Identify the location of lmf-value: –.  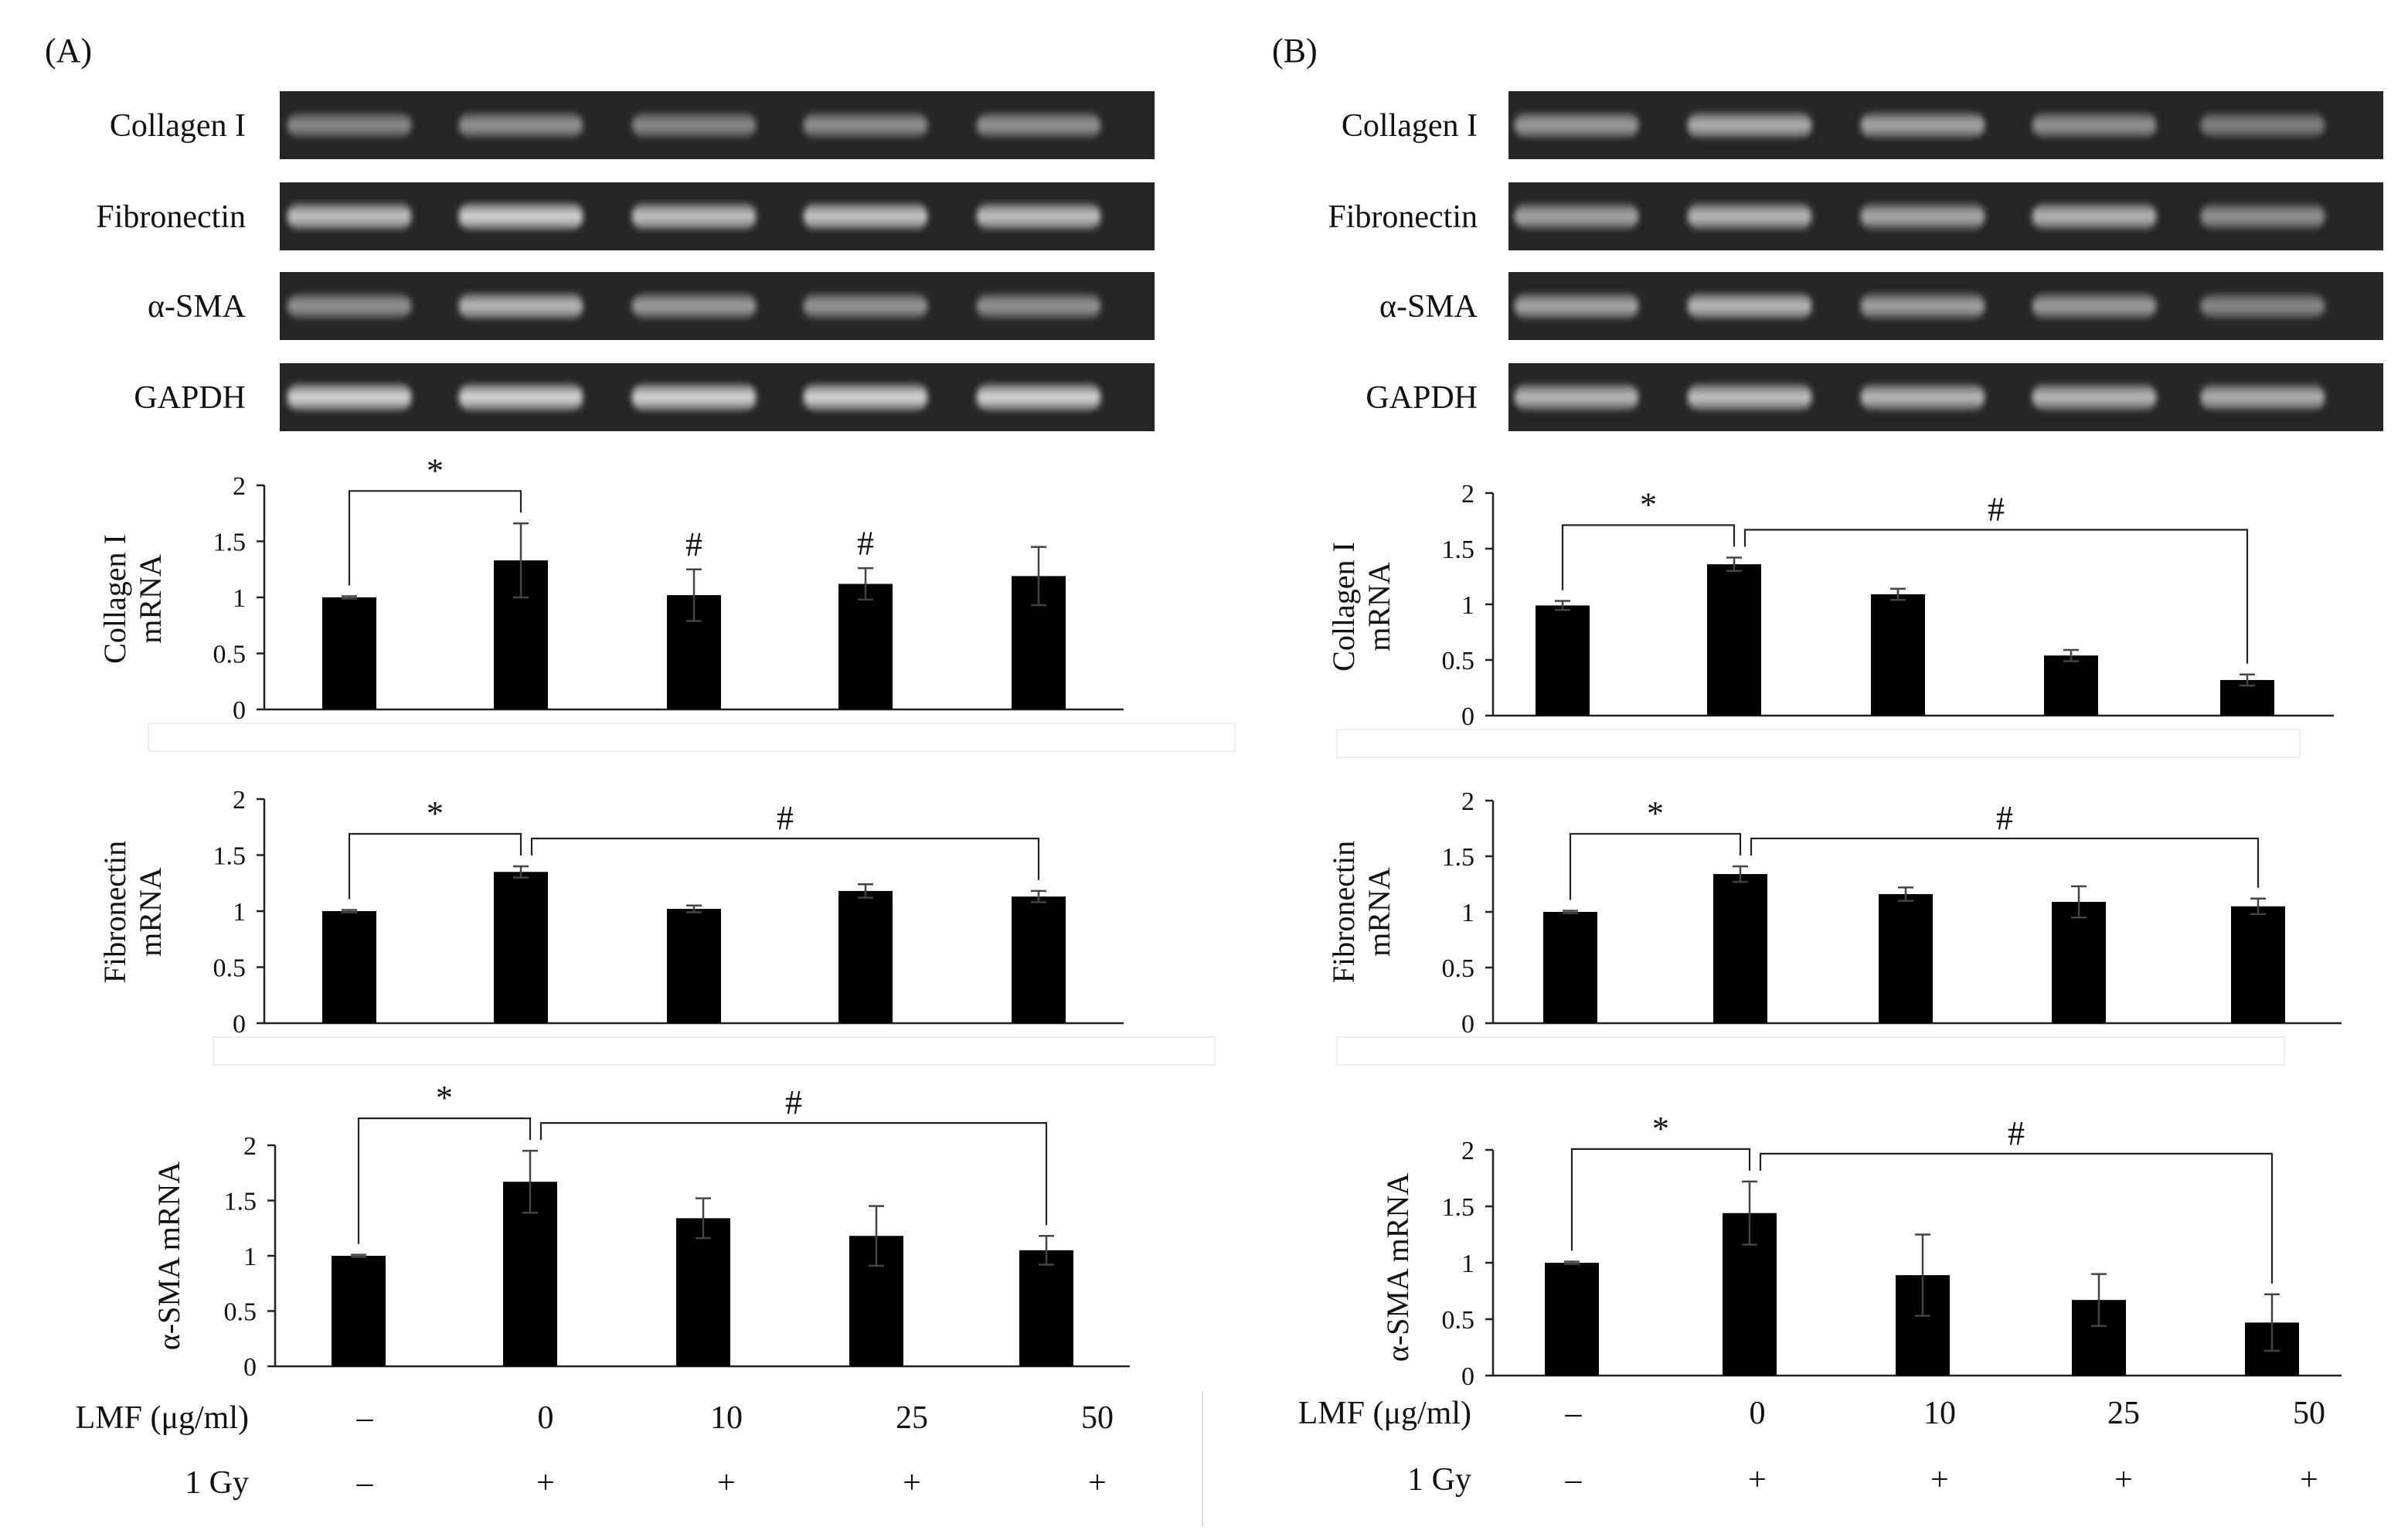
(365, 1418).